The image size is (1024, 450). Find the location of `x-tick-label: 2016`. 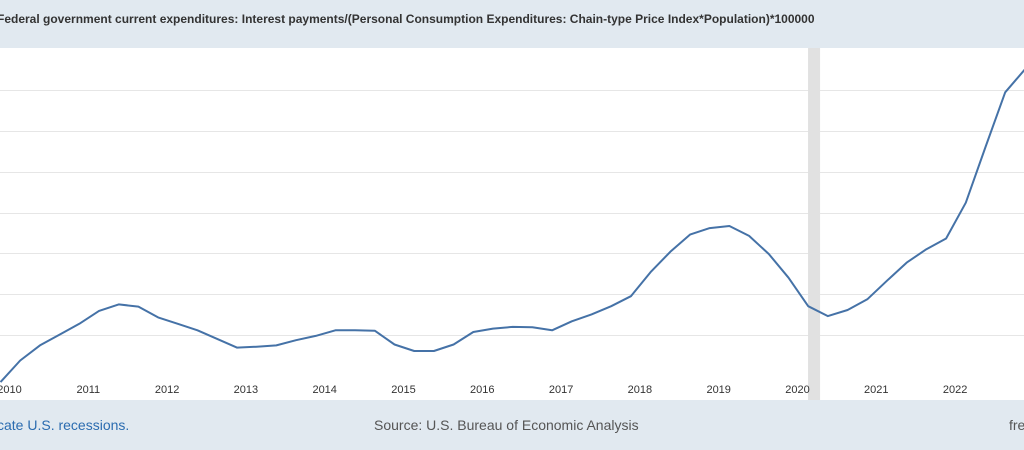

x-tick-label: 2016 is located at coordinates (482, 390).